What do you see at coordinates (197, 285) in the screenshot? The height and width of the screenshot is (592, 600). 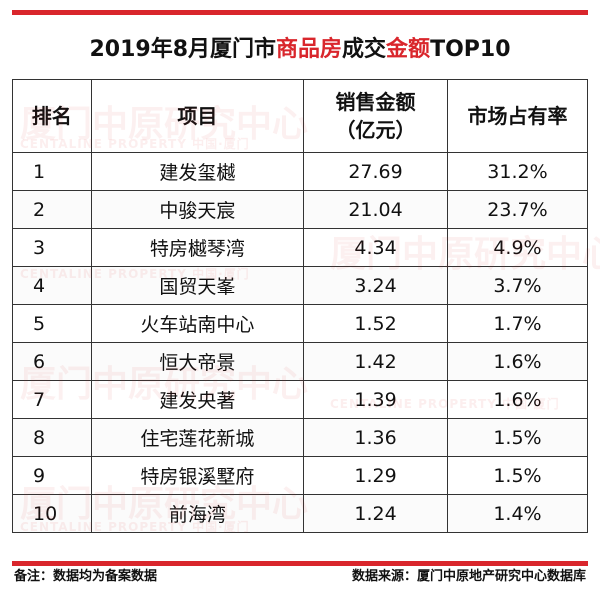 I see `project-cell: 国贸天峯` at bounding box center [197, 285].